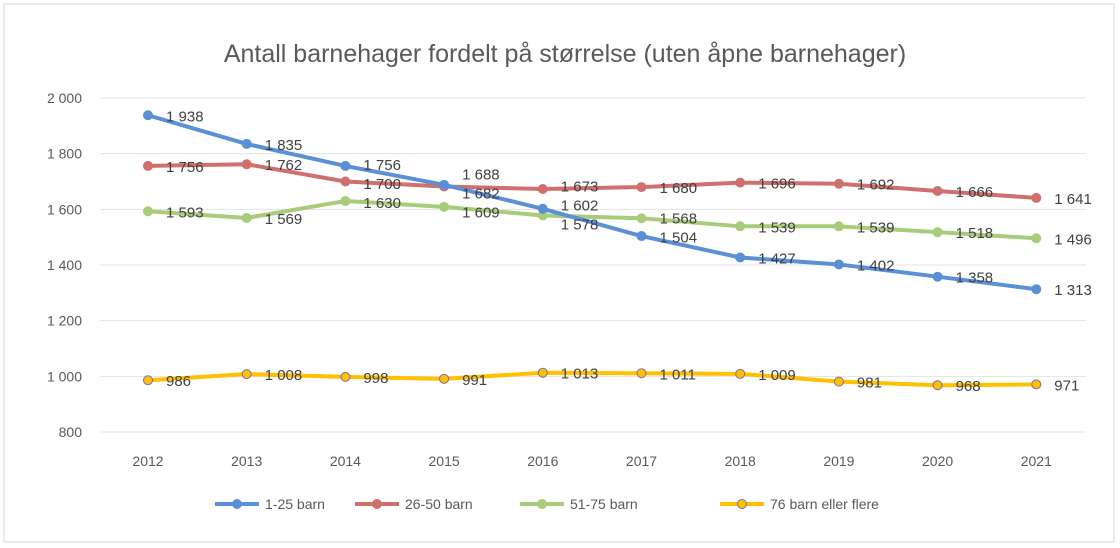  I want to click on y-tick-label: 2 000, so click(64, 98).